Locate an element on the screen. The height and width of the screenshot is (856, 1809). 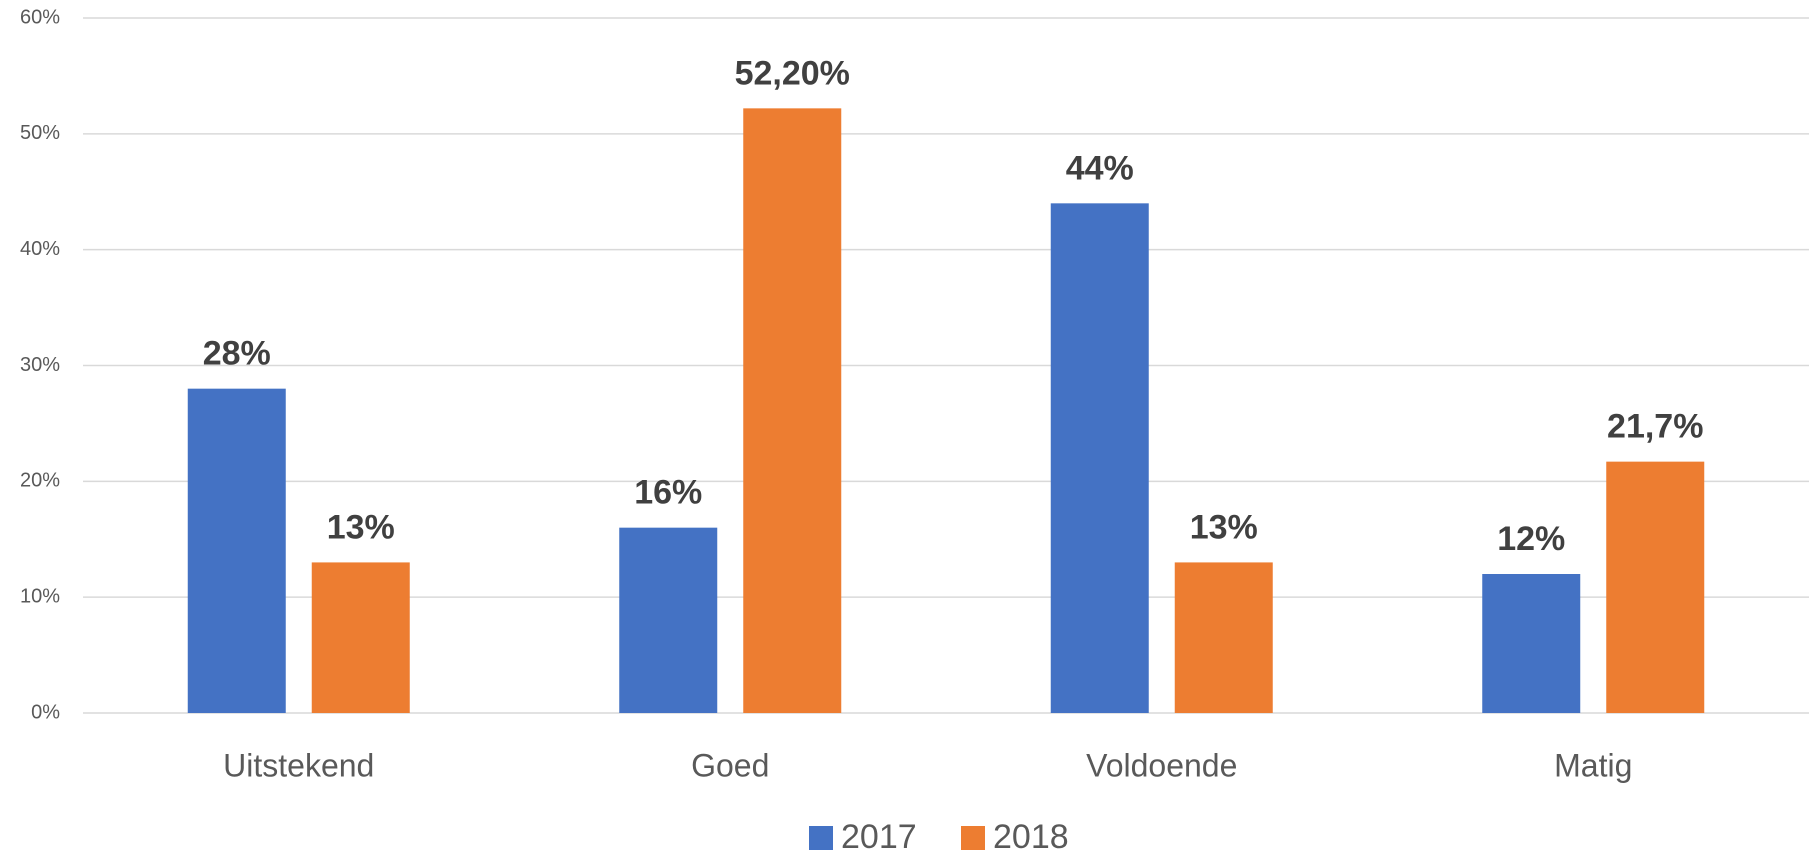
value-label: 52,20% is located at coordinates (792, 73).